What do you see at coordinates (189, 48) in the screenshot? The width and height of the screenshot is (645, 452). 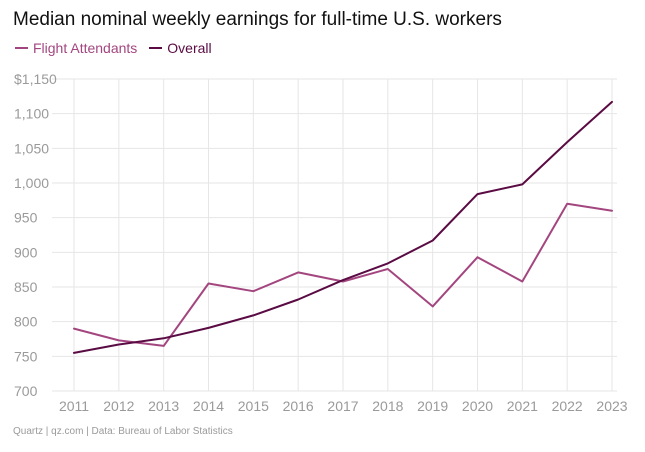 I see `legend-label-overall: Overall` at bounding box center [189, 48].